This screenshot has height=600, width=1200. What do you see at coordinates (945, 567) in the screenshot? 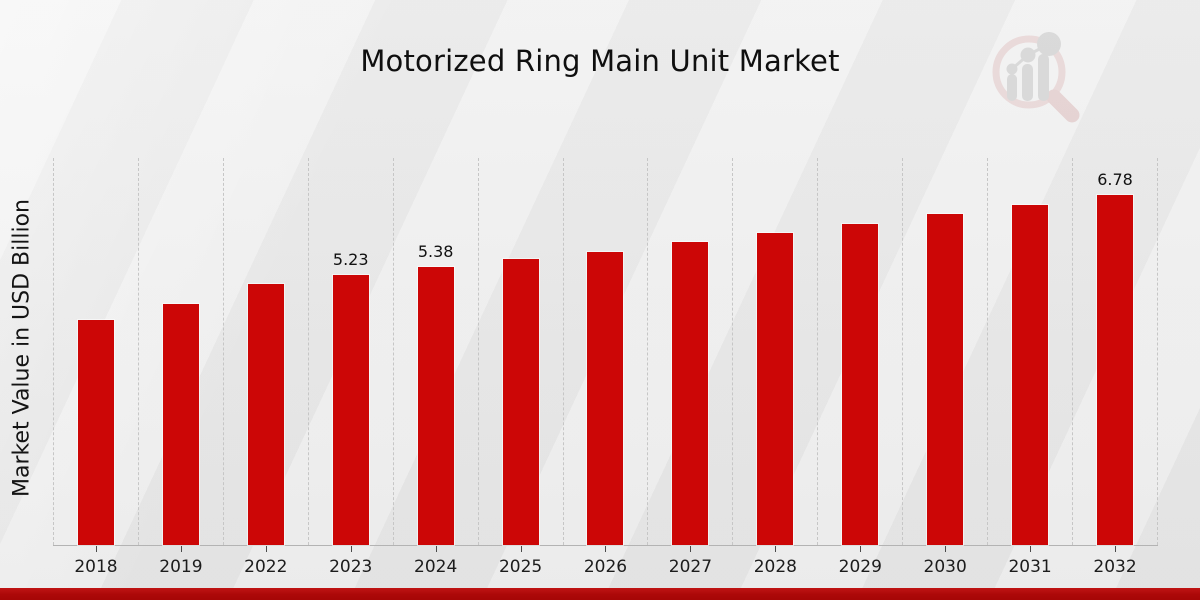
I see `x-axis-tick-label: 2030` at bounding box center [945, 567].